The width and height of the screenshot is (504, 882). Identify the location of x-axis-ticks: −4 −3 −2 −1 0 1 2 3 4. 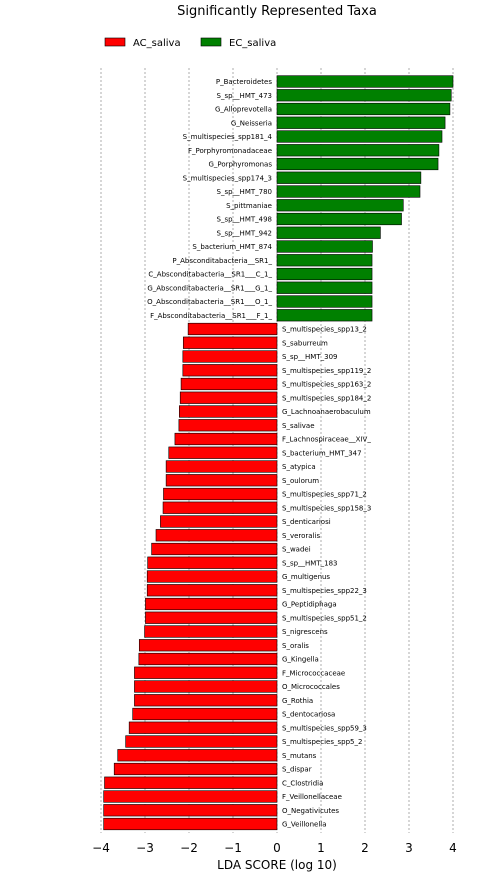
(274, 848).